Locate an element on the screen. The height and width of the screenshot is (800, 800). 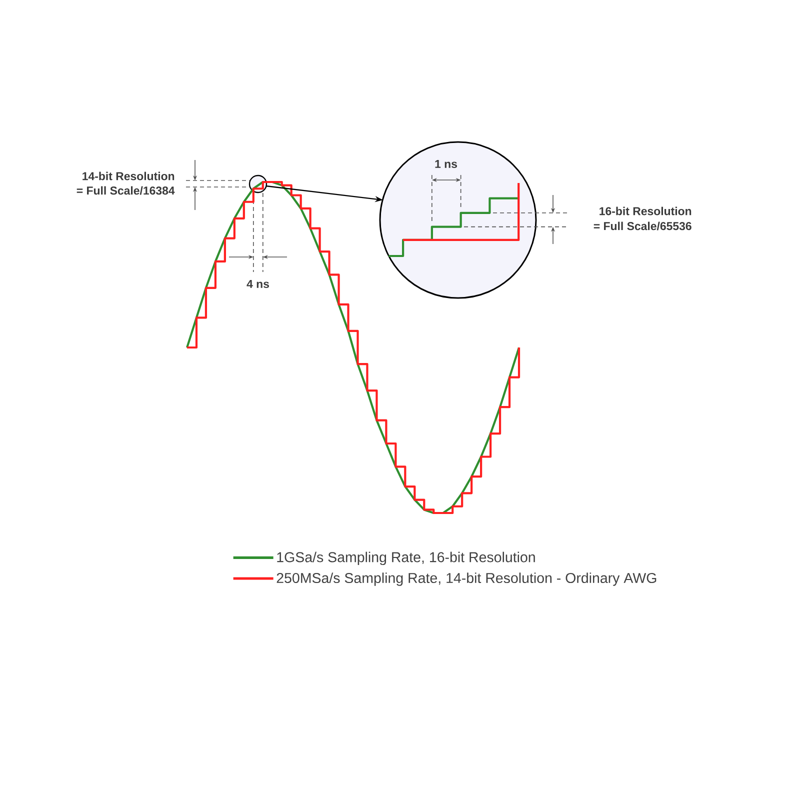
text: = Full Scale/65536 is located at coordinates (643, 226).